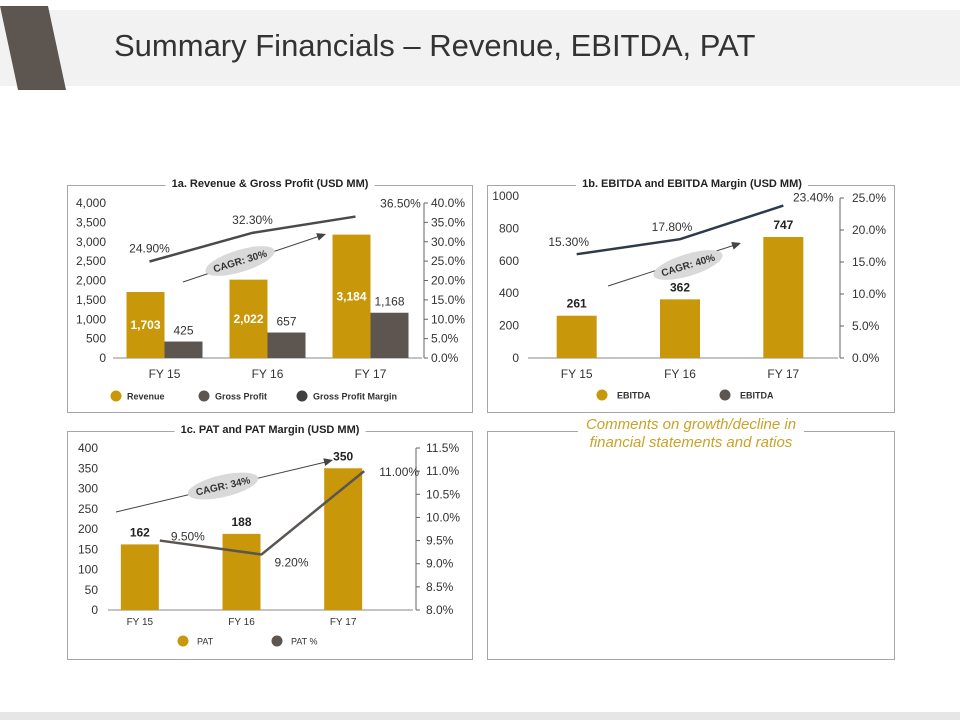 This screenshot has width=960, height=720. I want to click on label-gross-margin-2: 36.50%, so click(400, 204).